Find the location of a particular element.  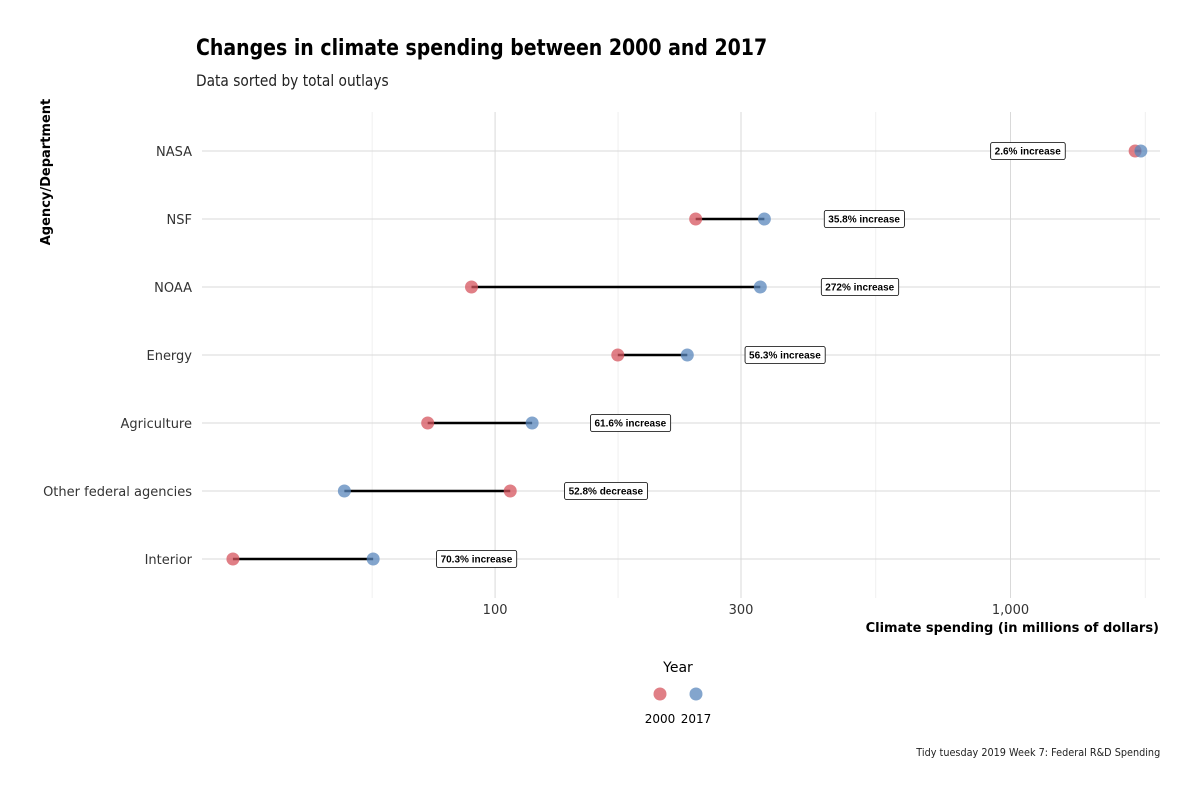

y-tick-label: Other federal agencies is located at coordinates (117, 492).